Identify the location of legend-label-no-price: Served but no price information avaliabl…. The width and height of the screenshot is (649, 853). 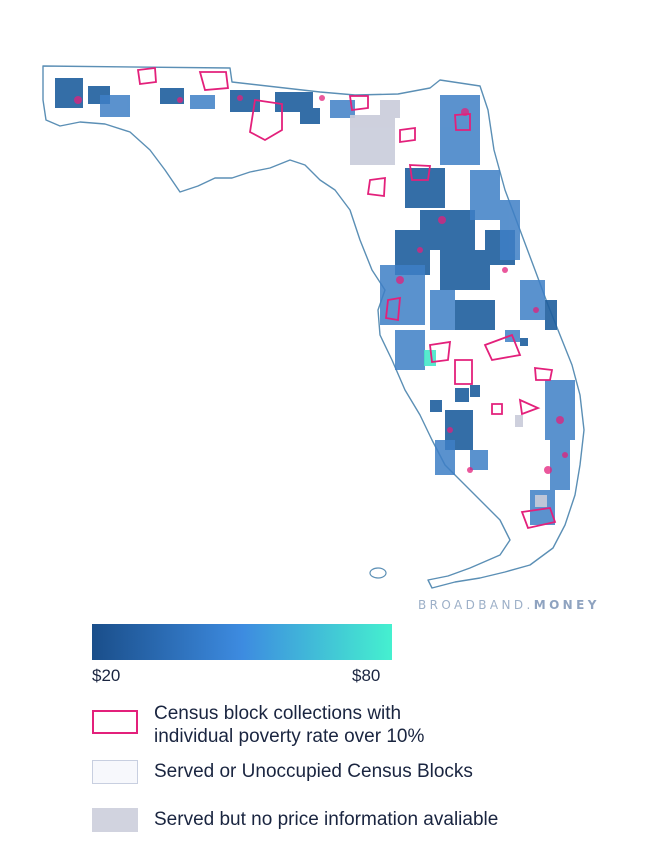
(326, 819).